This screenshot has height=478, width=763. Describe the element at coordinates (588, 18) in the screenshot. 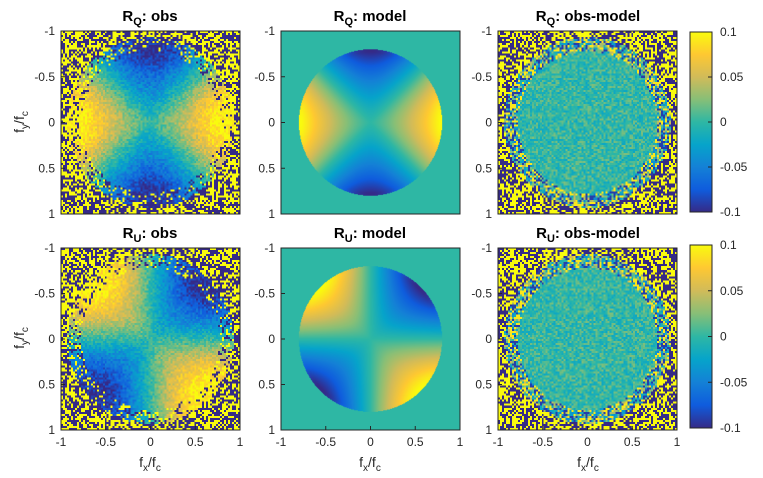

I see `panel-title: RQ: obs-model` at that location.